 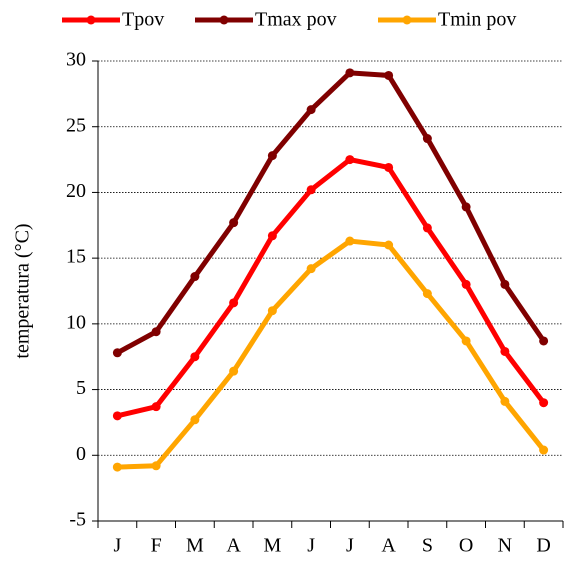 I want to click on x-tick-label: F, so click(x=156, y=546).